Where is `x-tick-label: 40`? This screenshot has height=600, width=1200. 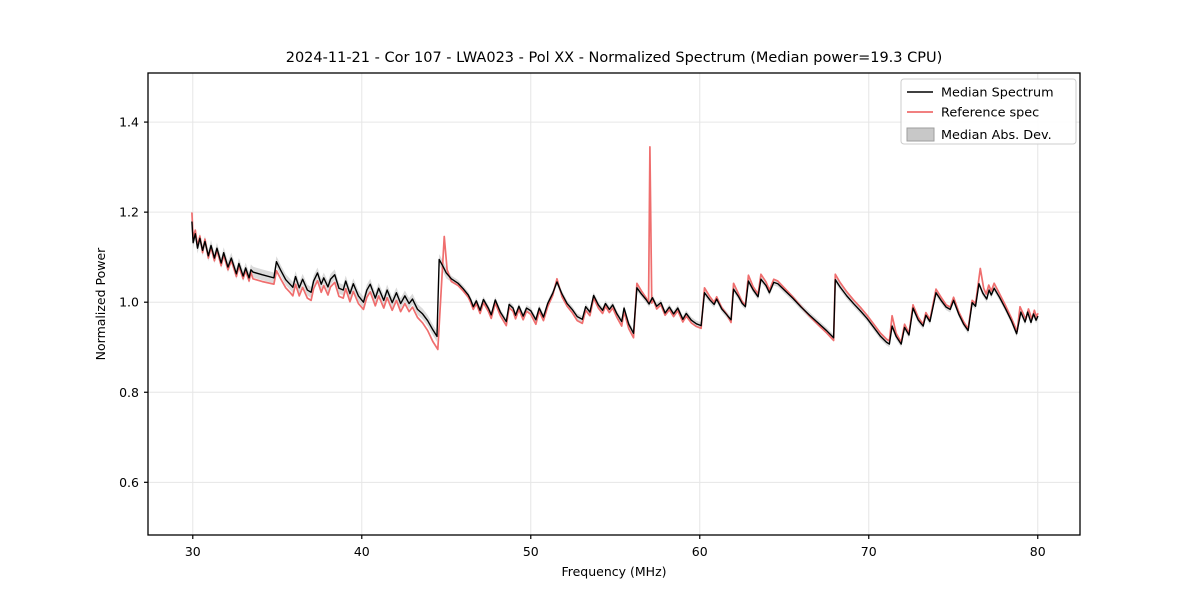
x-tick-label: 40 is located at coordinates (362, 551).